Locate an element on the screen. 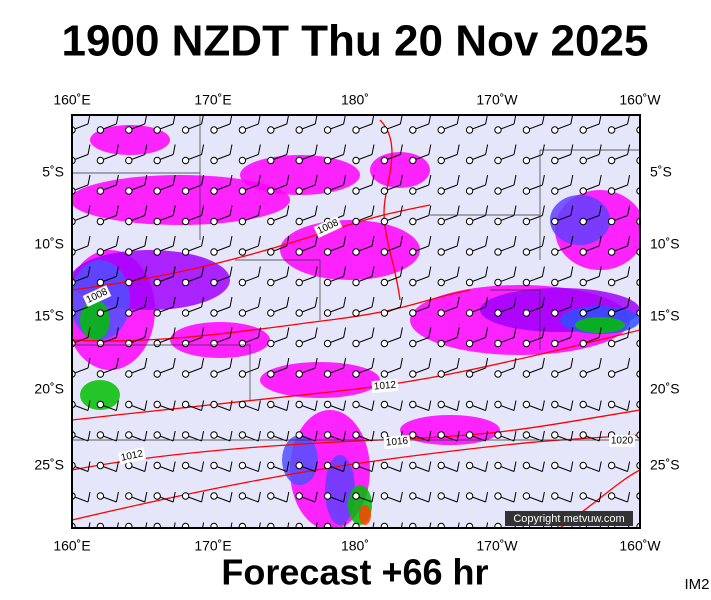 The image size is (711, 600). isobar is located at coordinates (271, 315).